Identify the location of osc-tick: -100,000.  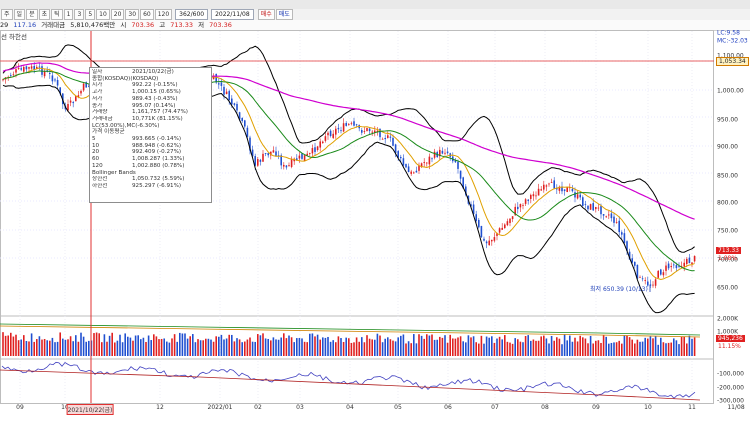
(730, 374).